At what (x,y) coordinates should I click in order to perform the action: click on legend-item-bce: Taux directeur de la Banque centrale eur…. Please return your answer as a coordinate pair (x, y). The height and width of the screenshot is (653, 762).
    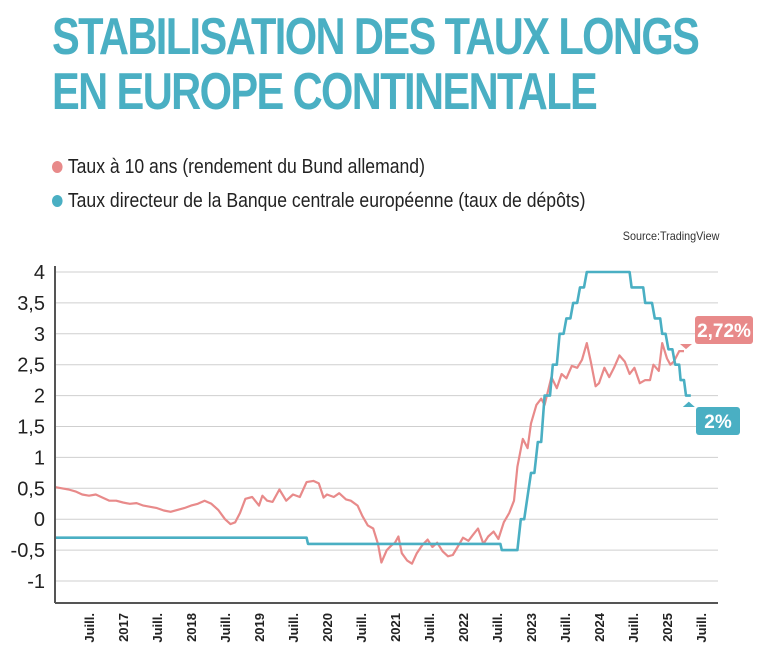
    Looking at the image, I should click on (318, 201).